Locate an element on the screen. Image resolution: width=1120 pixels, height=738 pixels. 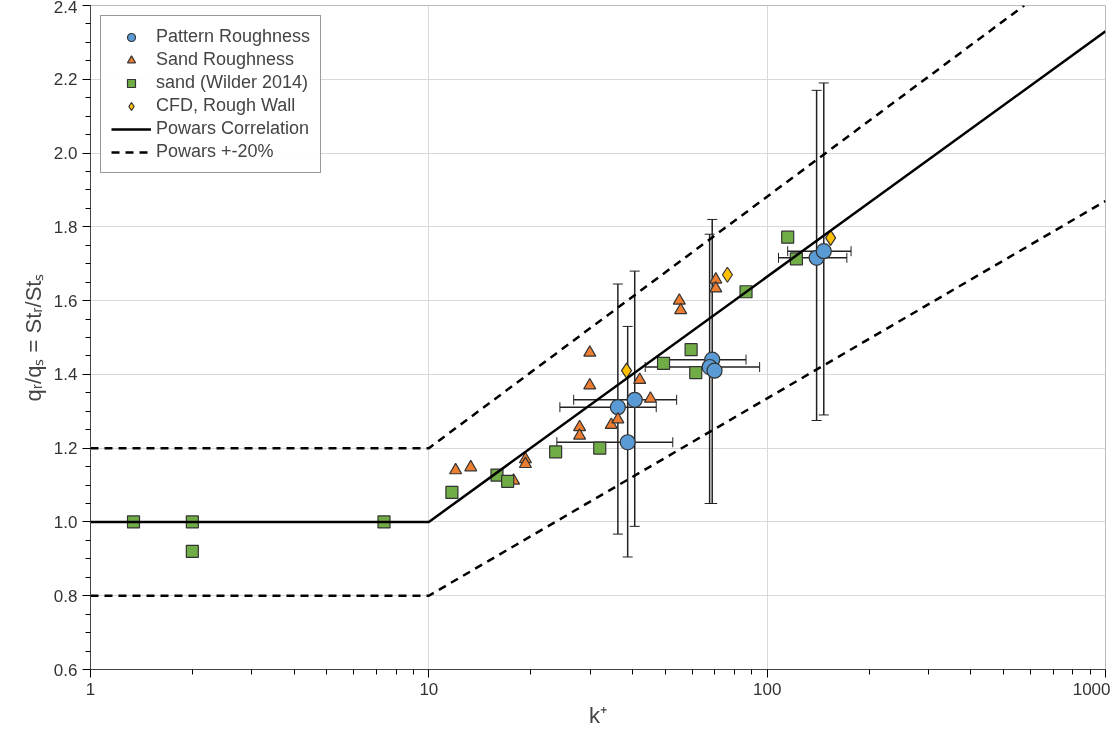
x-tick-label: 1000 is located at coordinates (1091, 689).